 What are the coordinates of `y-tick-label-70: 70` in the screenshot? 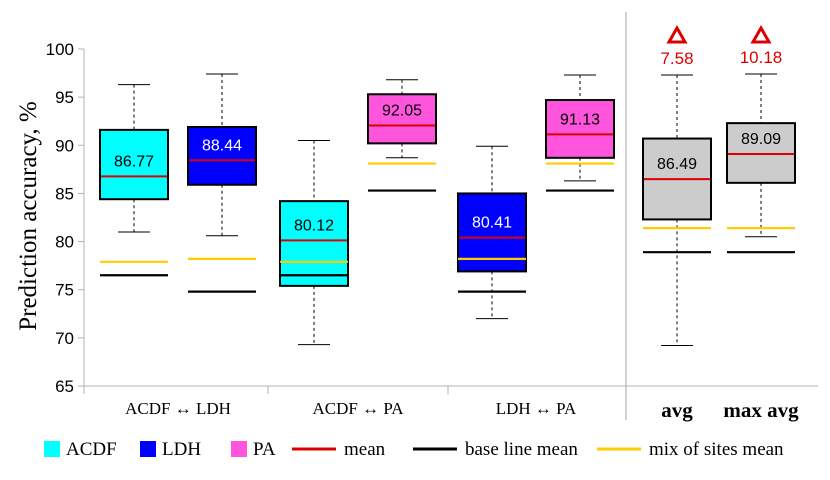 It's located at (64, 338).